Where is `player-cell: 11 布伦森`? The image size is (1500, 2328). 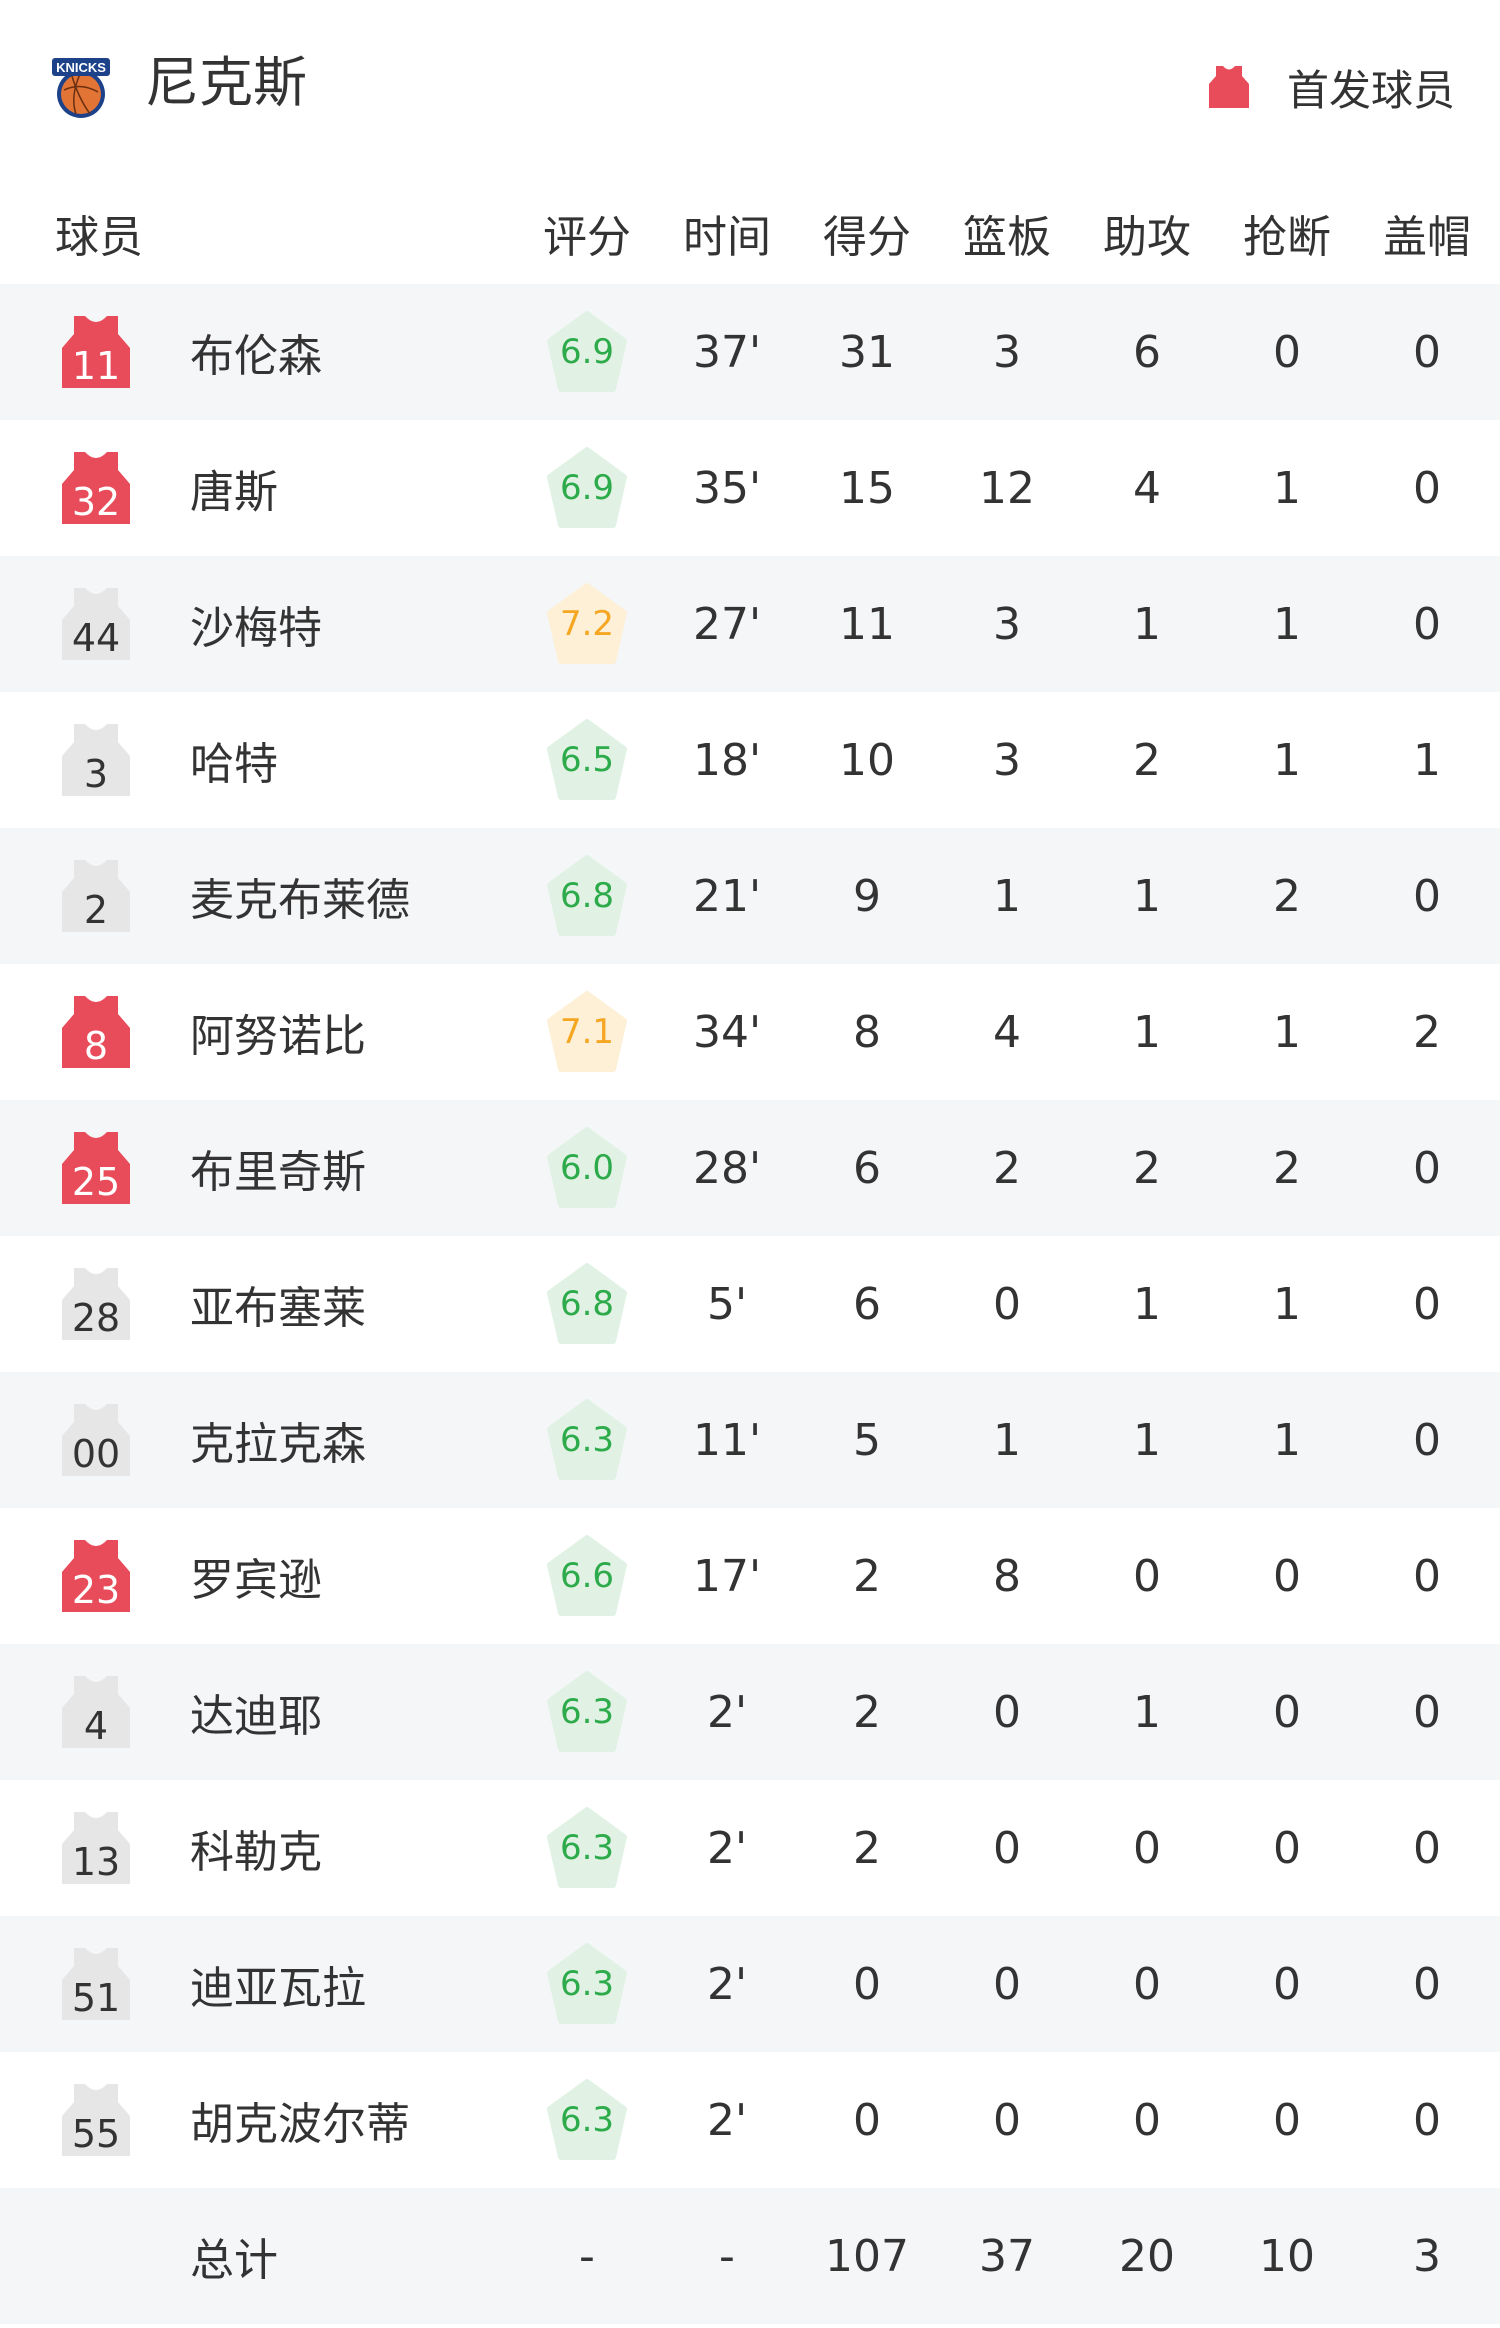 player-cell: 11 布伦森 is located at coordinates (258, 352).